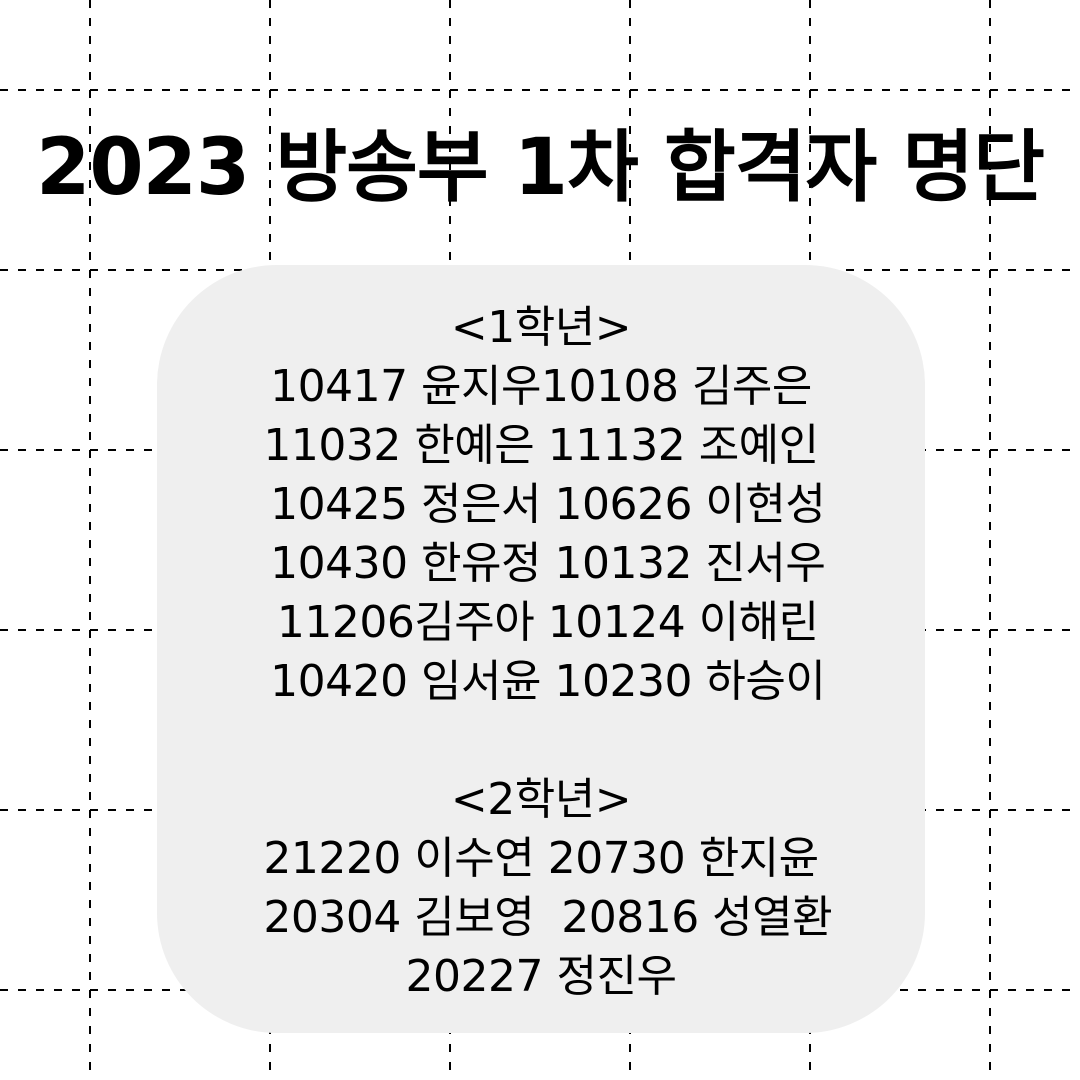 This screenshot has height=1080, width=1080. I want to click on list-item: 10417 윤지우10108 김주은, so click(541, 386).